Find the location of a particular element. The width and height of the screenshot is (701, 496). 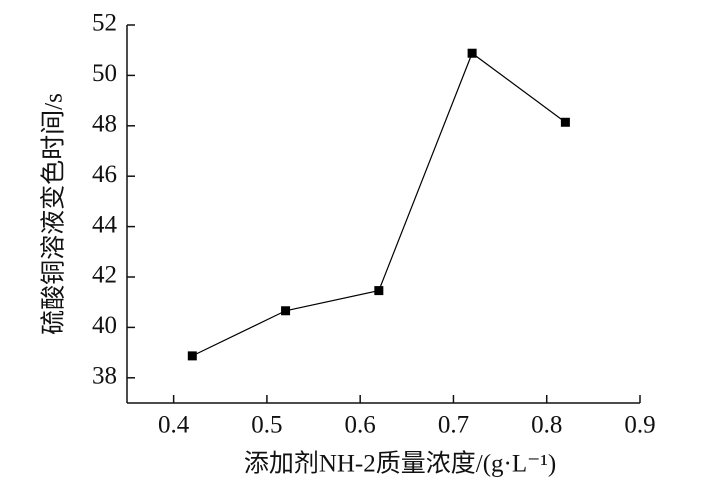

y-tick-label: 52 is located at coordinates (104, 23).